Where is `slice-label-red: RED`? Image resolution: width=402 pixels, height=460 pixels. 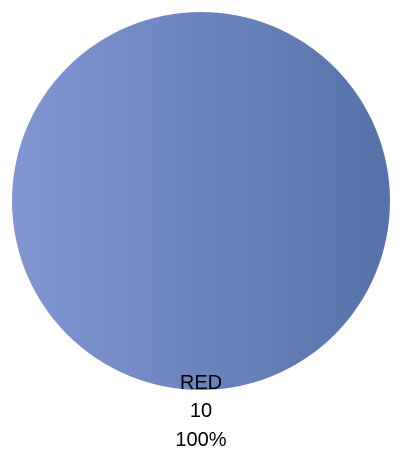
slice-label-red: RED is located at coordinates (201, 383).